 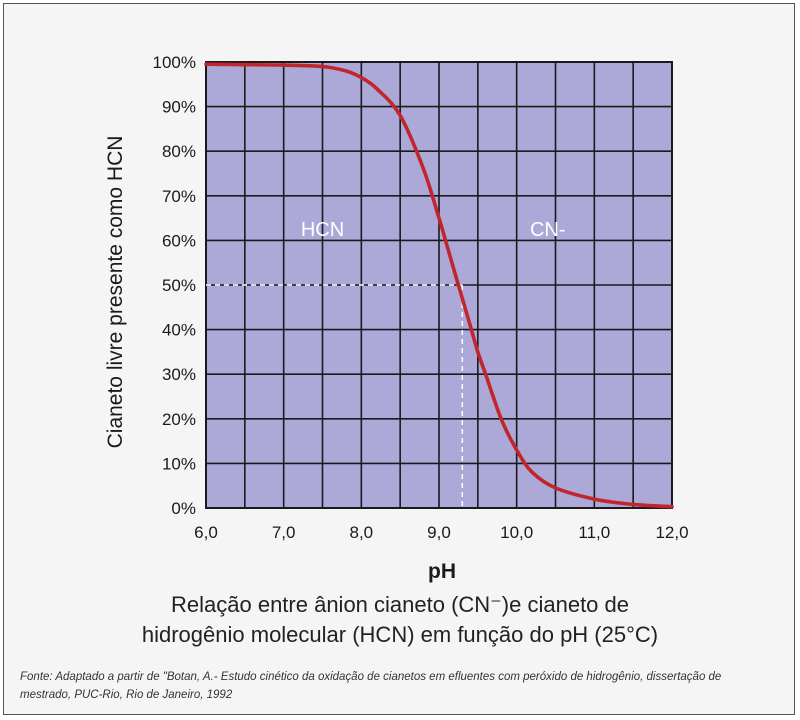 I want to click on x-tick-labels: 6,0 7,0 8,0 9,0 10,0 11,0 12,0, so click(x=441, y=532).